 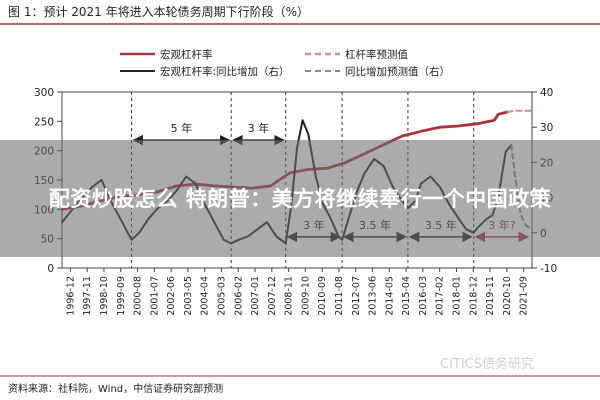 I want to click on x-tick-label: 2004-04, so click(x=205, y=296).